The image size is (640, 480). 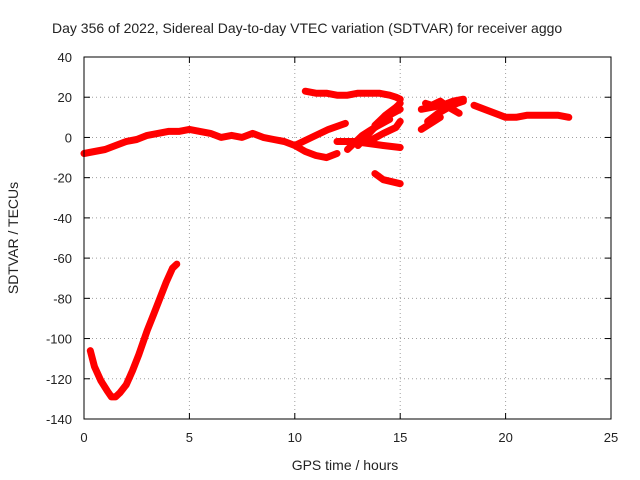 What do you see at coordinates (345, 465) in the screenshot?
I see `x-axis-label: GPS time / hours` at bounding box center [345, 465].